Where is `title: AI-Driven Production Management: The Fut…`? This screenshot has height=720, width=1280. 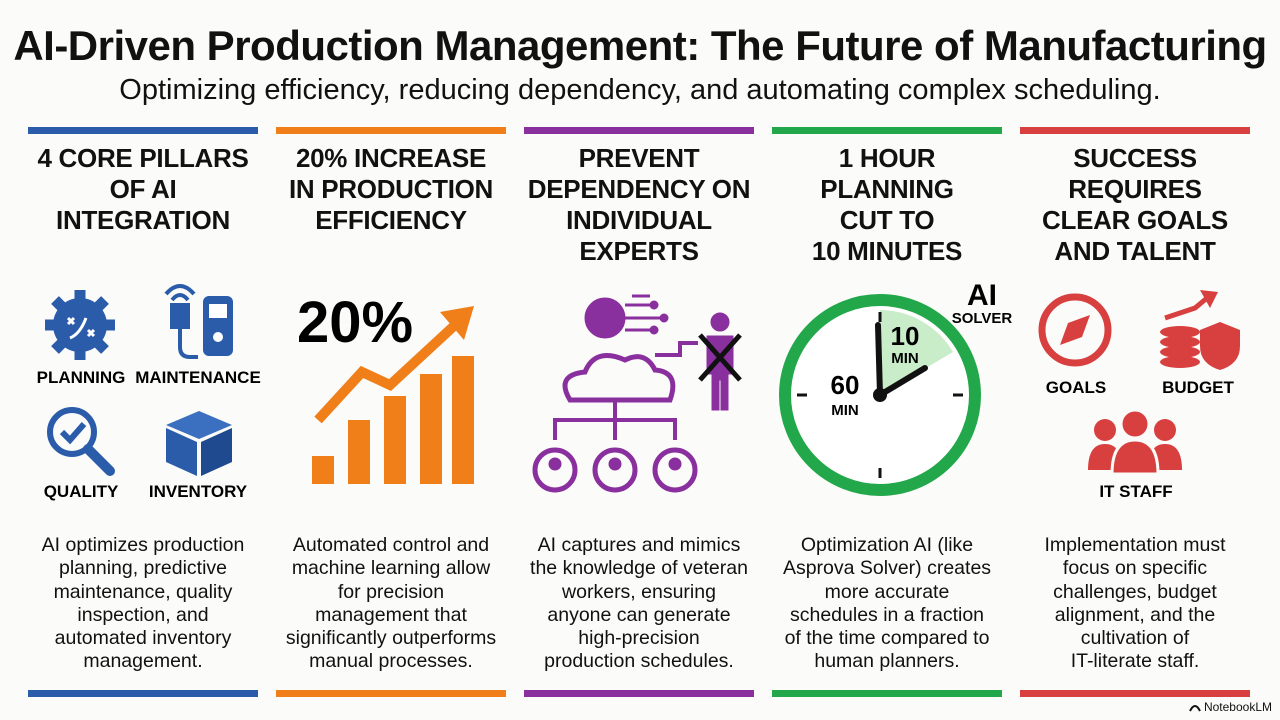 title: AI-Driven Production Management: The Fut… is located at coordinates (640, 45).